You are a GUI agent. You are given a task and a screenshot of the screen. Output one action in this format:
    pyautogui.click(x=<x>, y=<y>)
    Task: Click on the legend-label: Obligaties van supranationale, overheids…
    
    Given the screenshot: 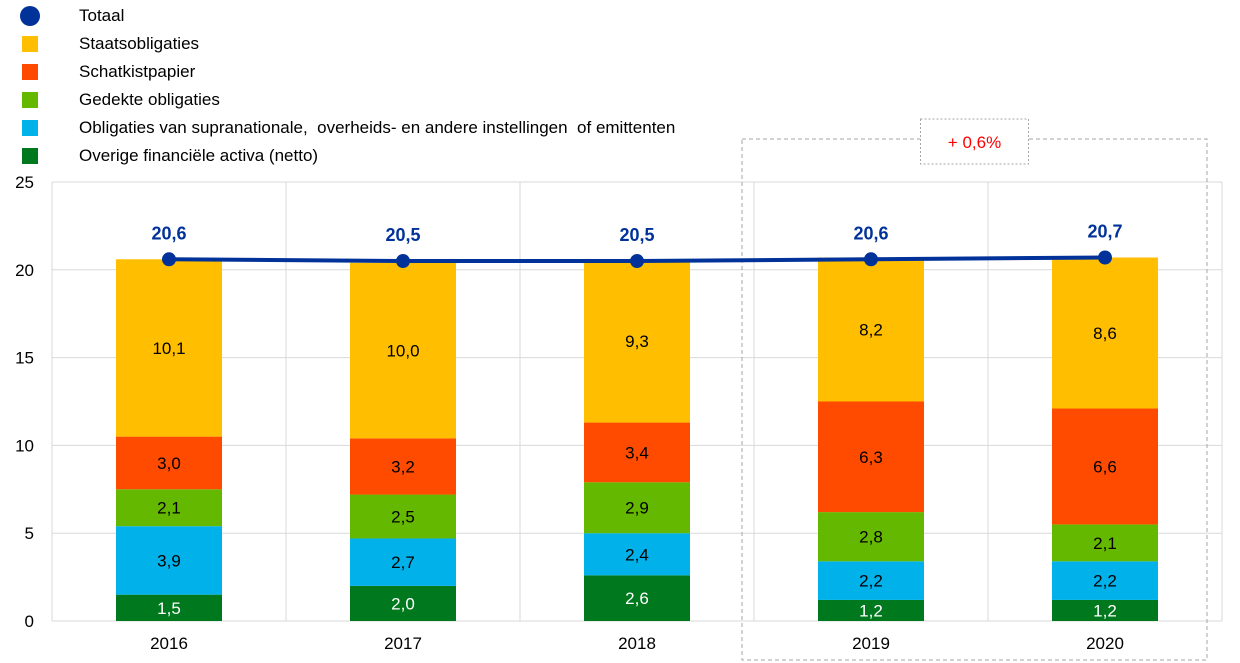 What is the action you would take?
    pyautogui.click(x=377, y=127)
    